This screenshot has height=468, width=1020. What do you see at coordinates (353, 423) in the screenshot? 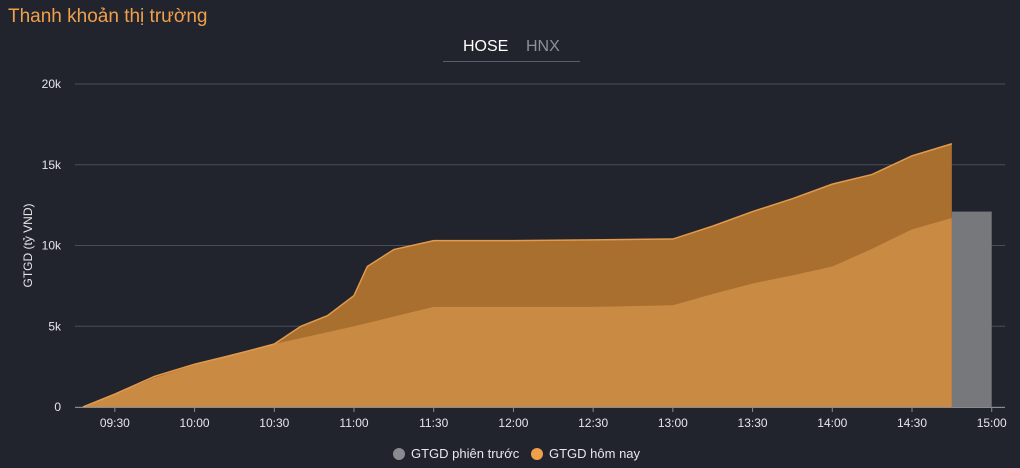
I see `x-tick-label: 11:00` at bounding box center [353, 423].